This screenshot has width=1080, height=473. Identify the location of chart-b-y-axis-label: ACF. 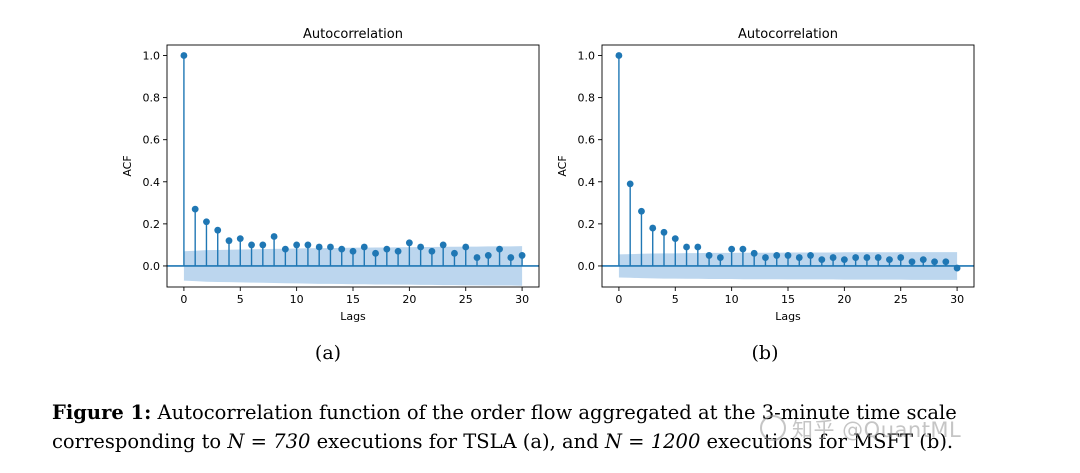
(562, 165).